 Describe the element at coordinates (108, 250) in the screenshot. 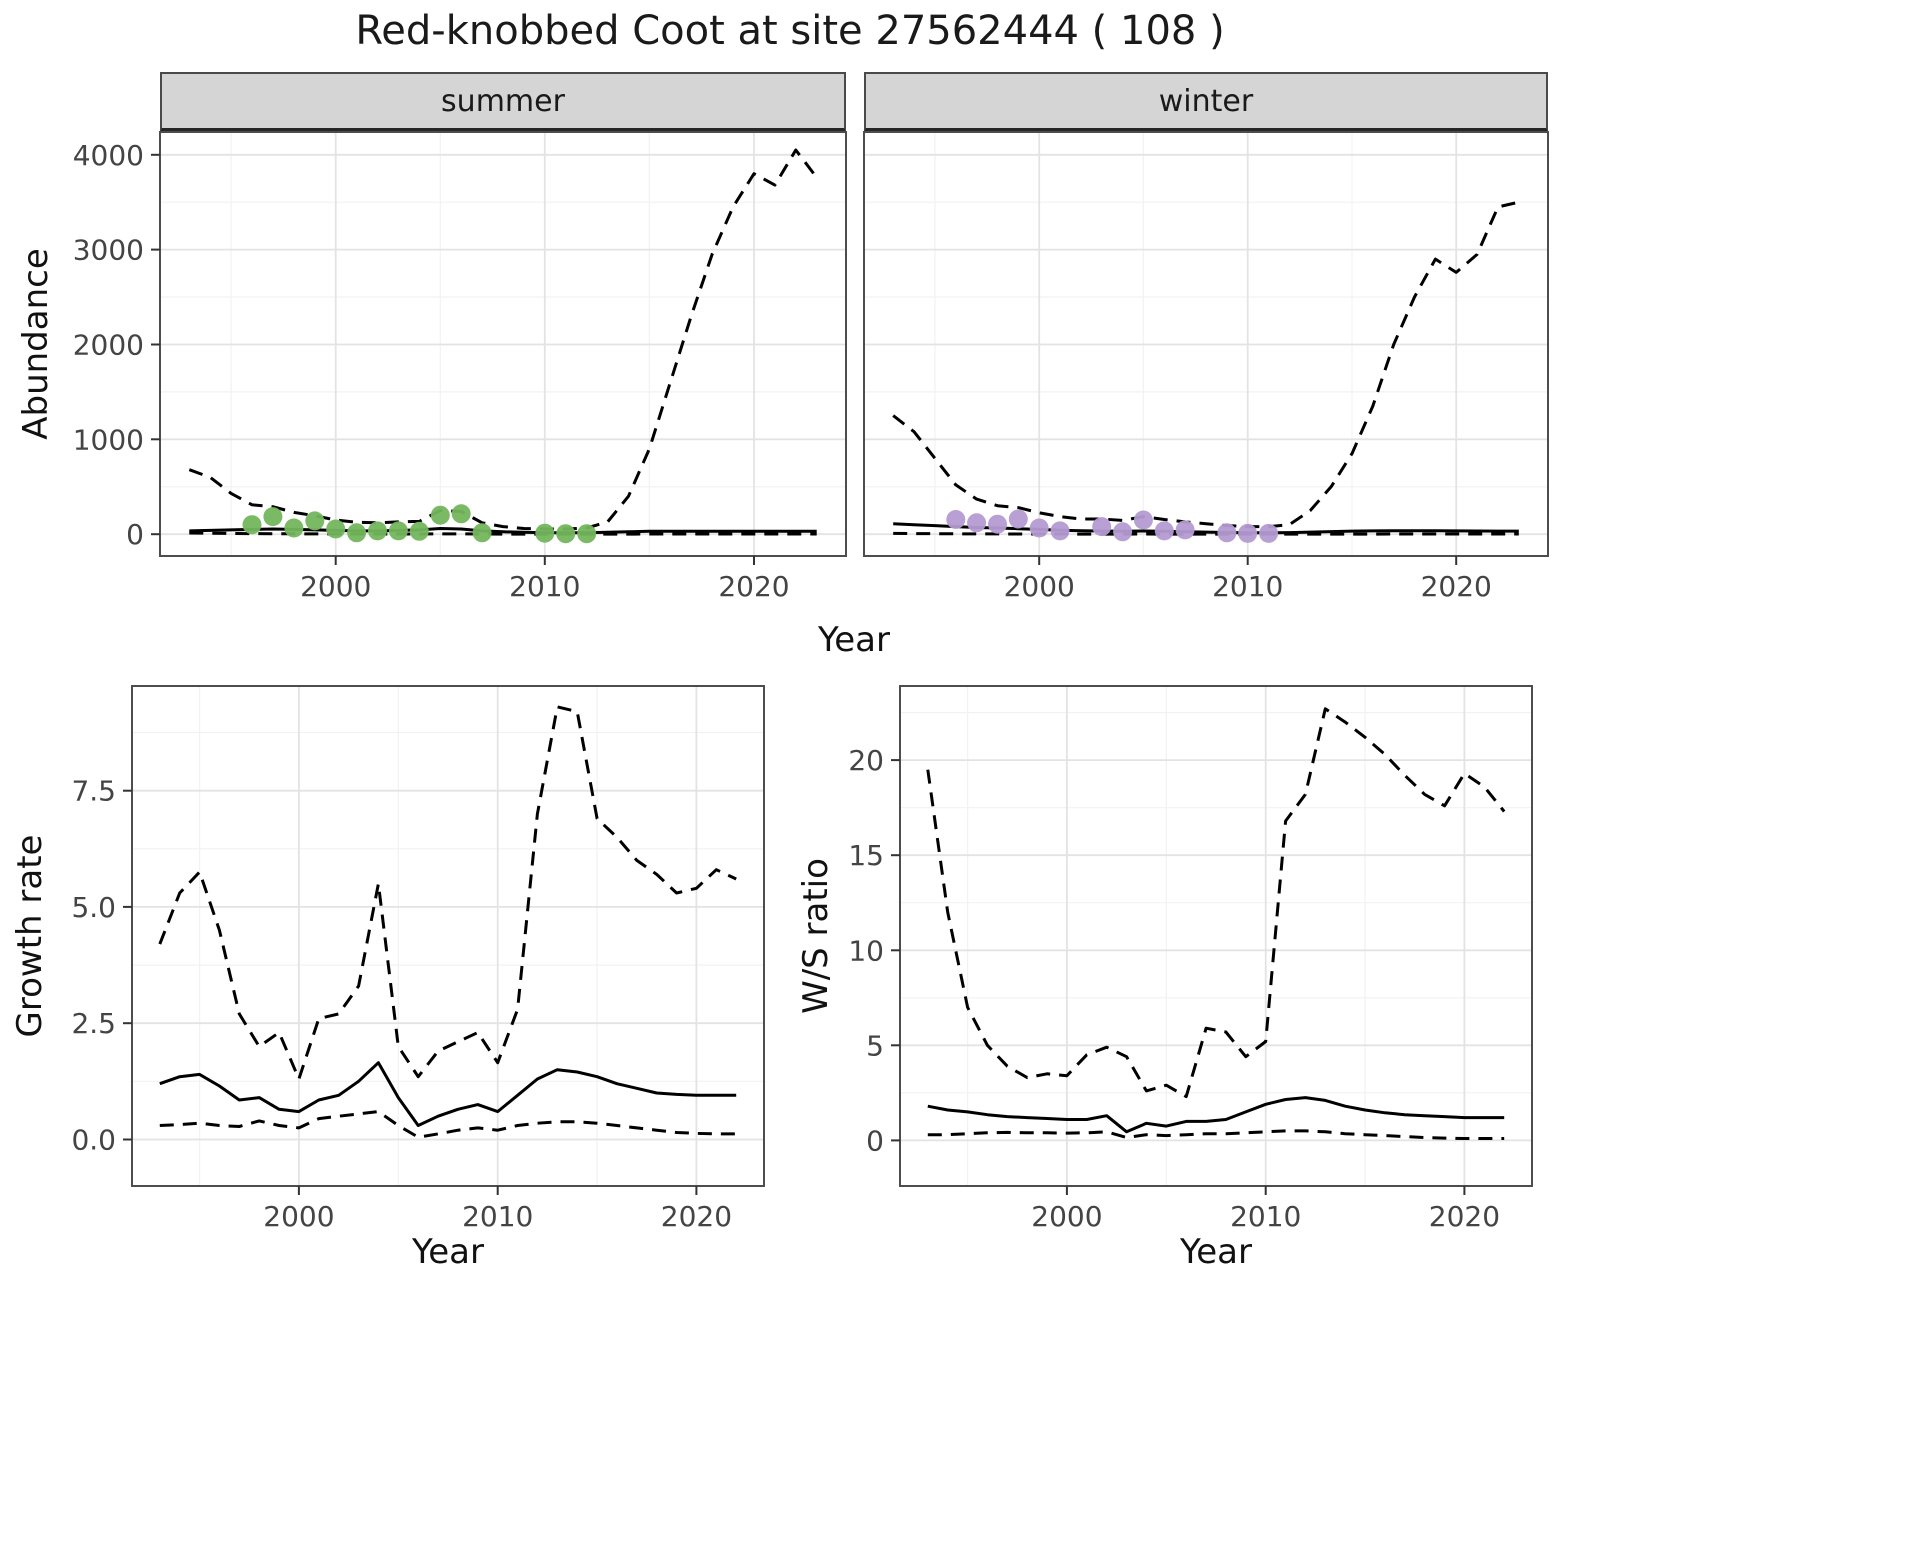

I see `svg-text: 3000` at that location.